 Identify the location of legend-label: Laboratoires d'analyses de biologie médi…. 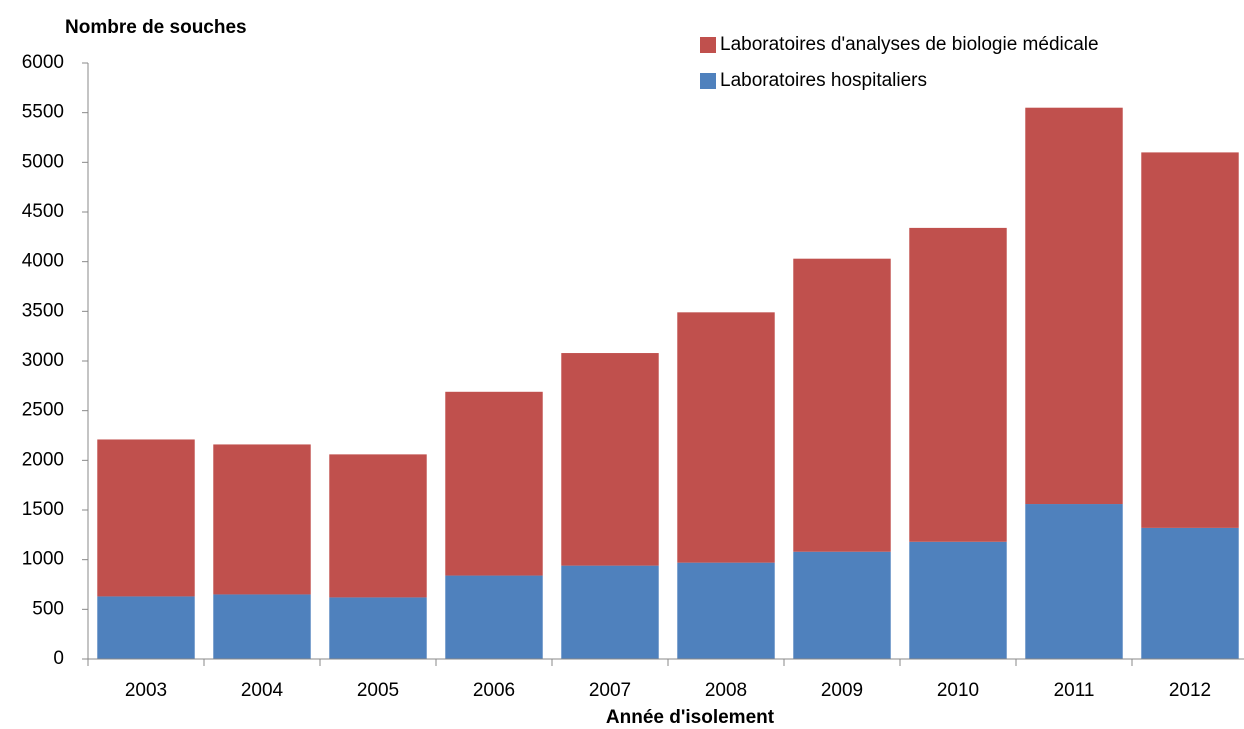
(909, 44).